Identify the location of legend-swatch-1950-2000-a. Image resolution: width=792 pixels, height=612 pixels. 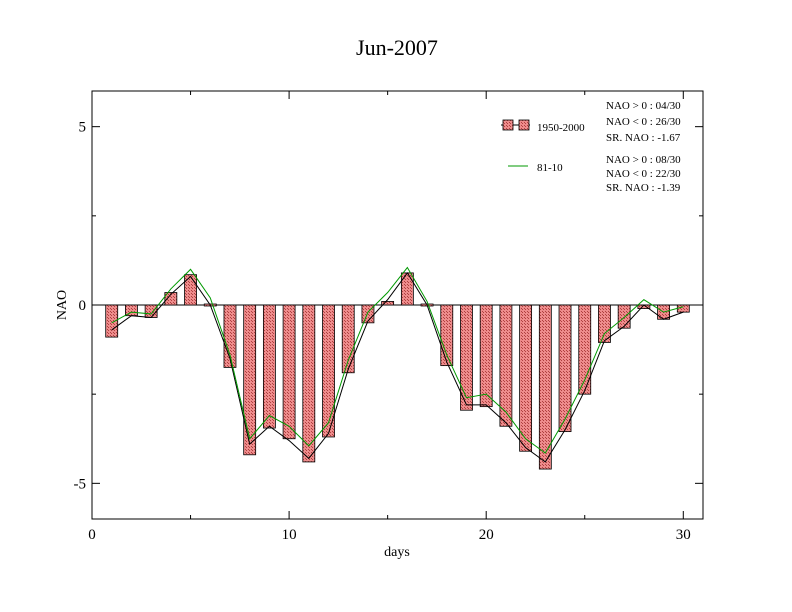
(508, 125).